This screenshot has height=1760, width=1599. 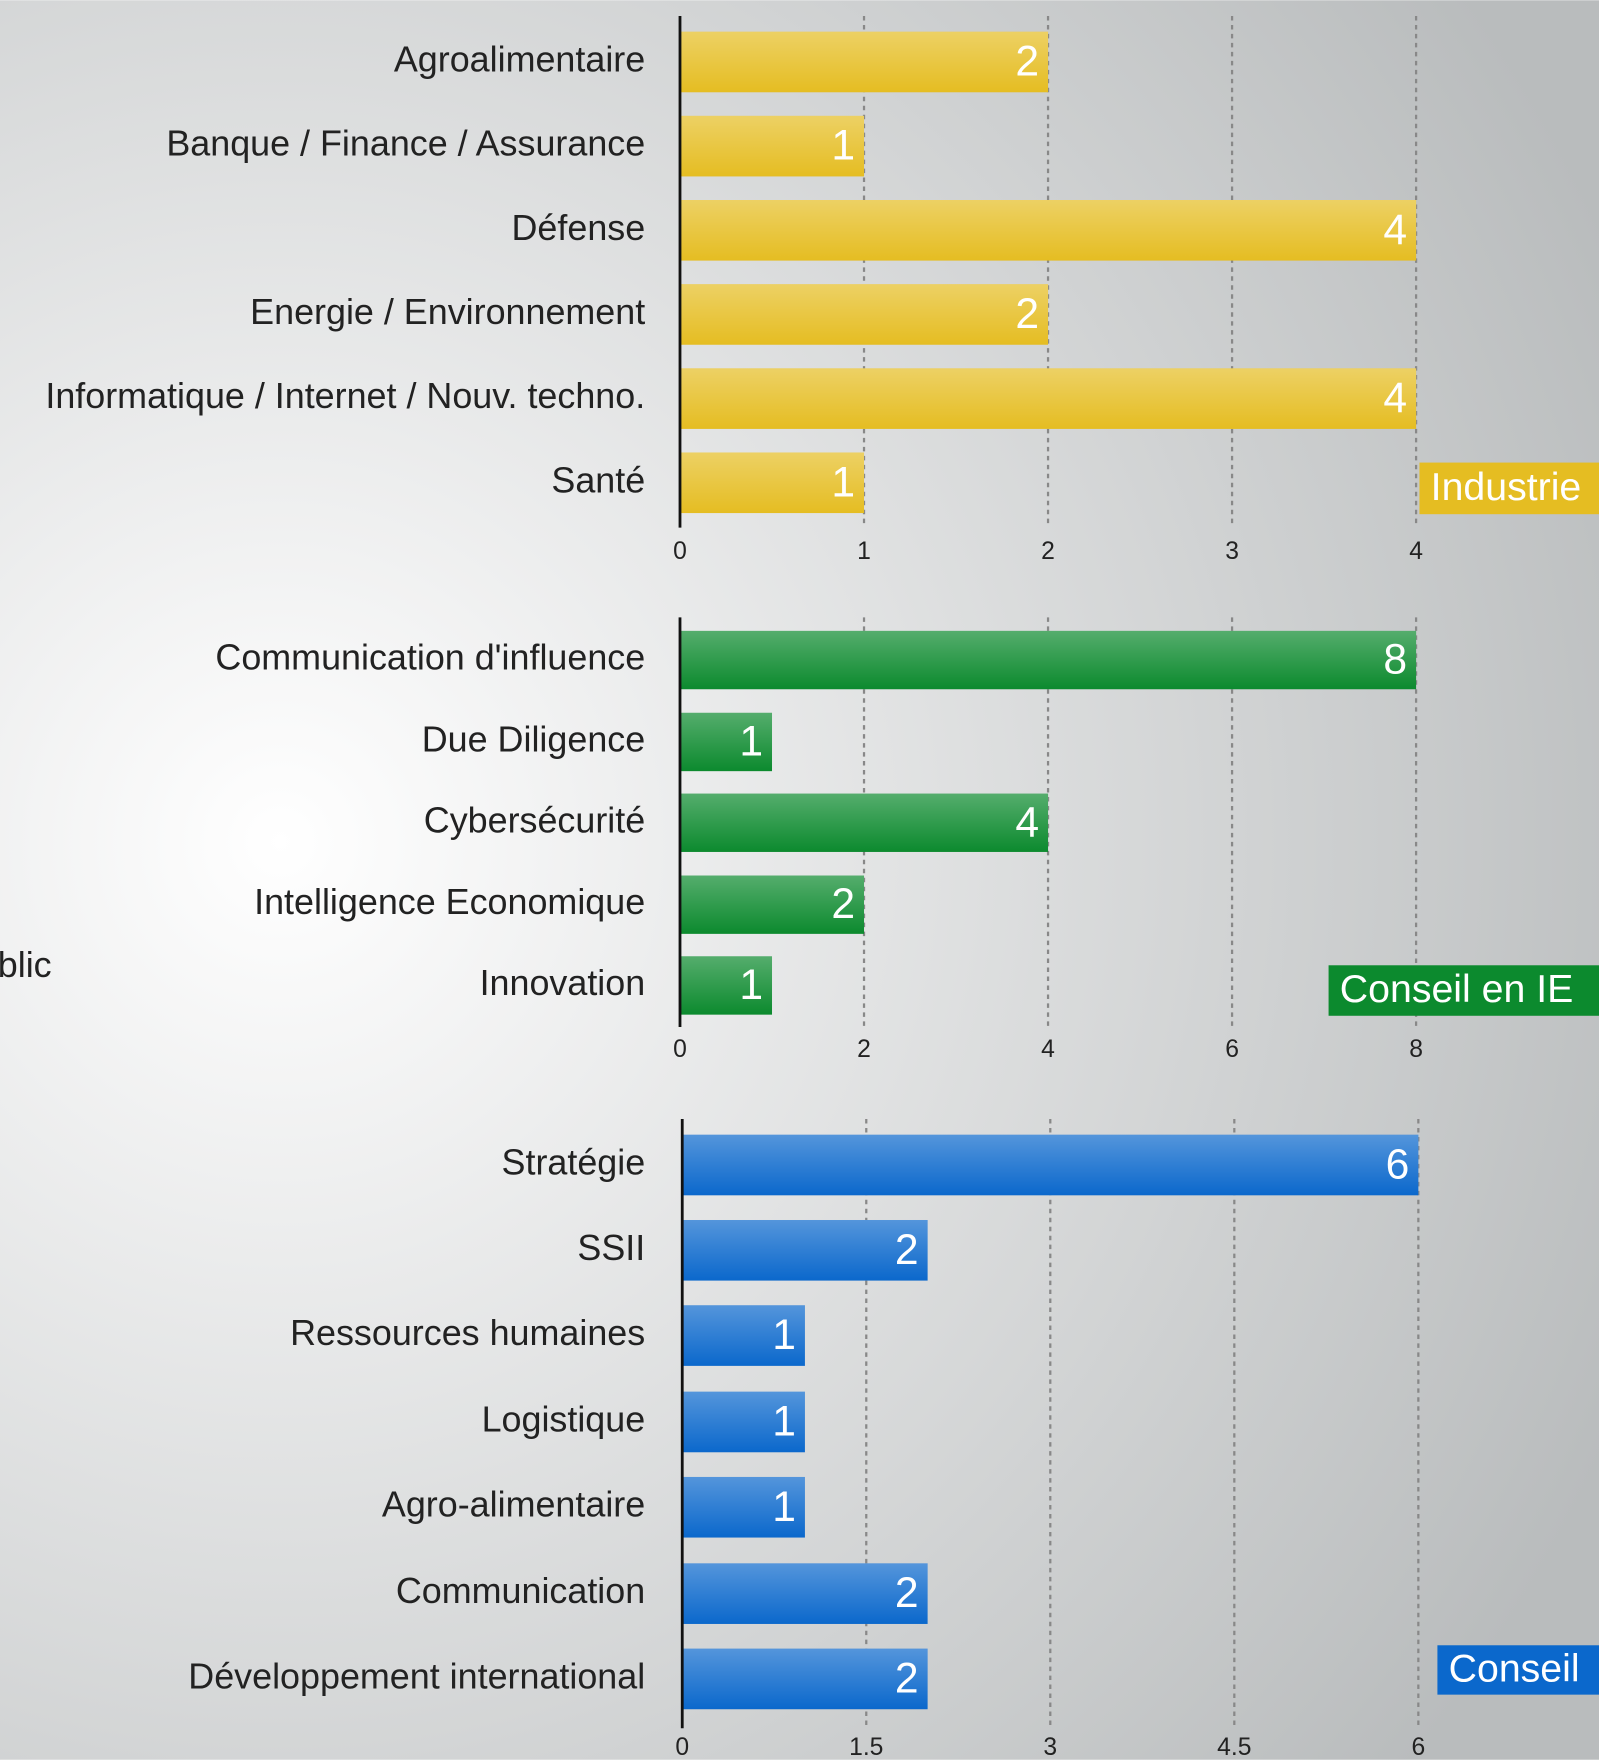 I want to click on category-label: Agro-alimentaire, so click(x=513, y=1505).